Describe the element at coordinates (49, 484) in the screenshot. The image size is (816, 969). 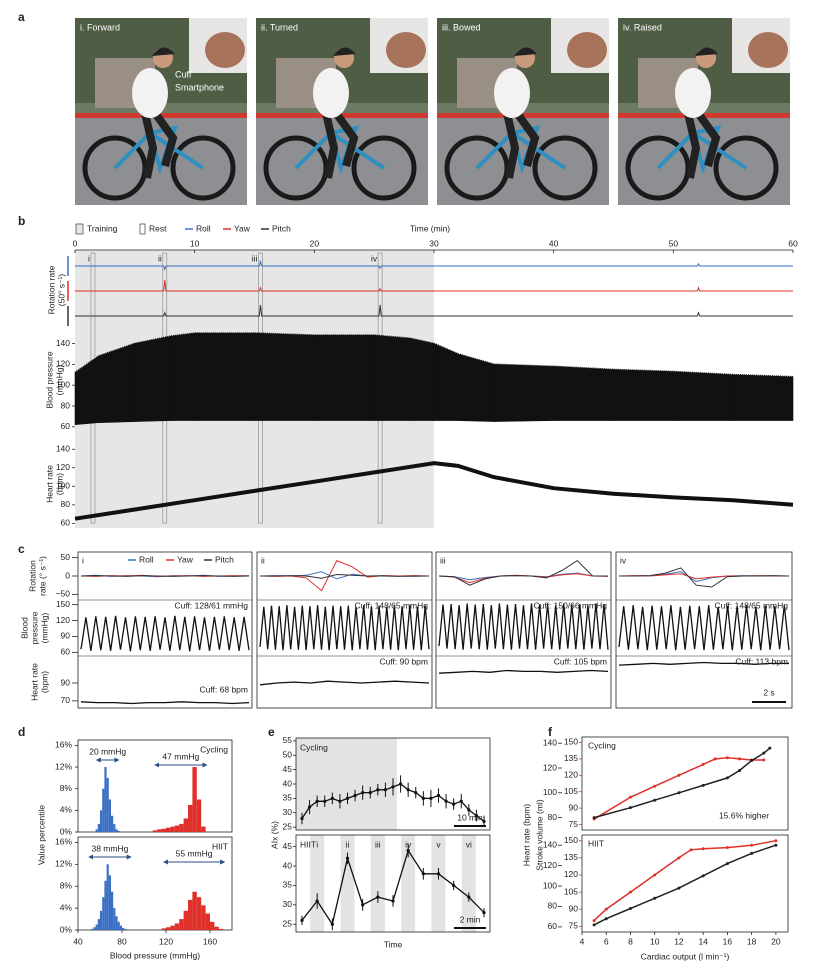
I see `y-axis-title: Heart rate` at that location.